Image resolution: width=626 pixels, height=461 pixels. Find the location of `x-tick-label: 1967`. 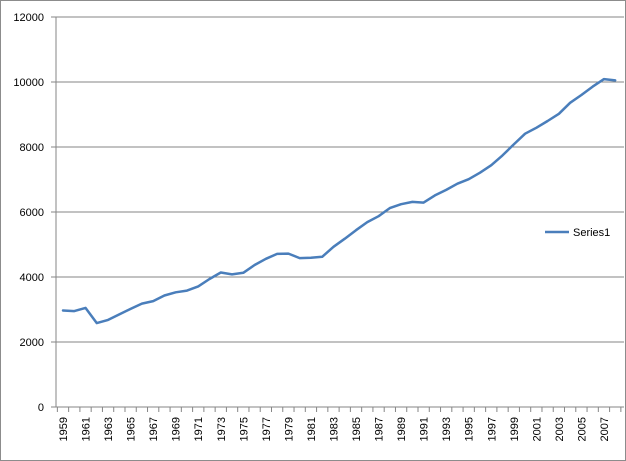

x-tick-label: 1967 is located at coordinates (154, 429).